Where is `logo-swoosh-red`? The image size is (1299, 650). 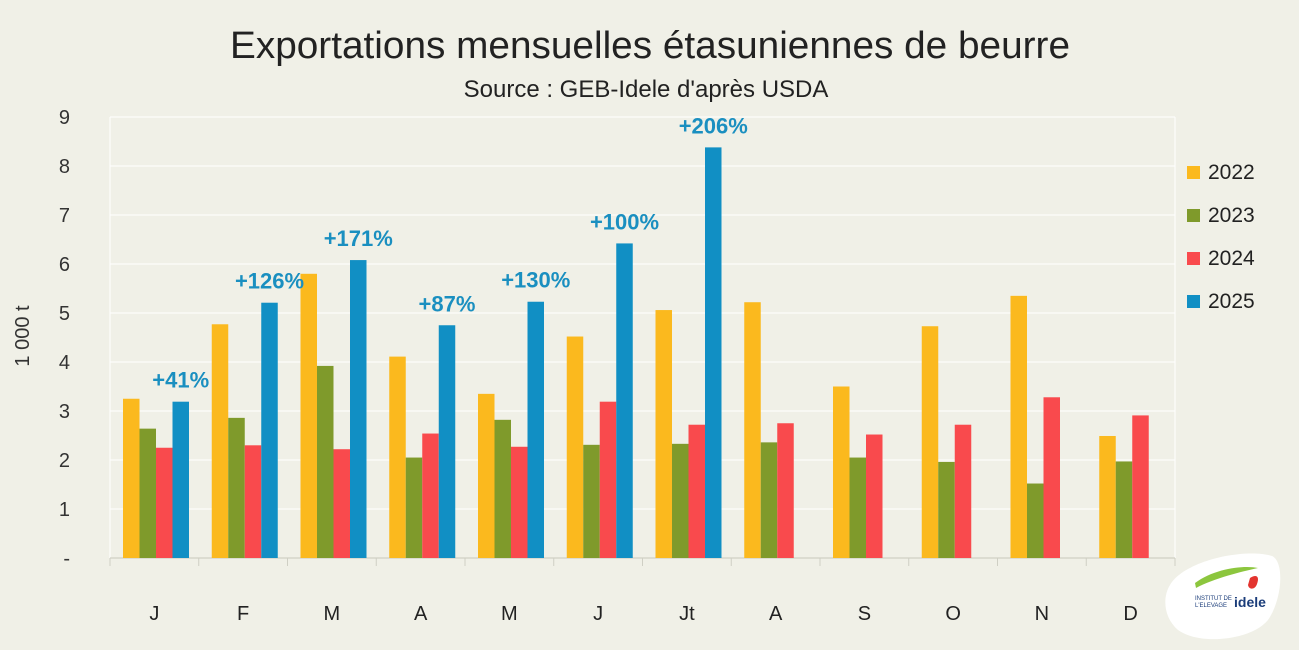 logo-swoosh-red is located at coordinates (1253, 582).